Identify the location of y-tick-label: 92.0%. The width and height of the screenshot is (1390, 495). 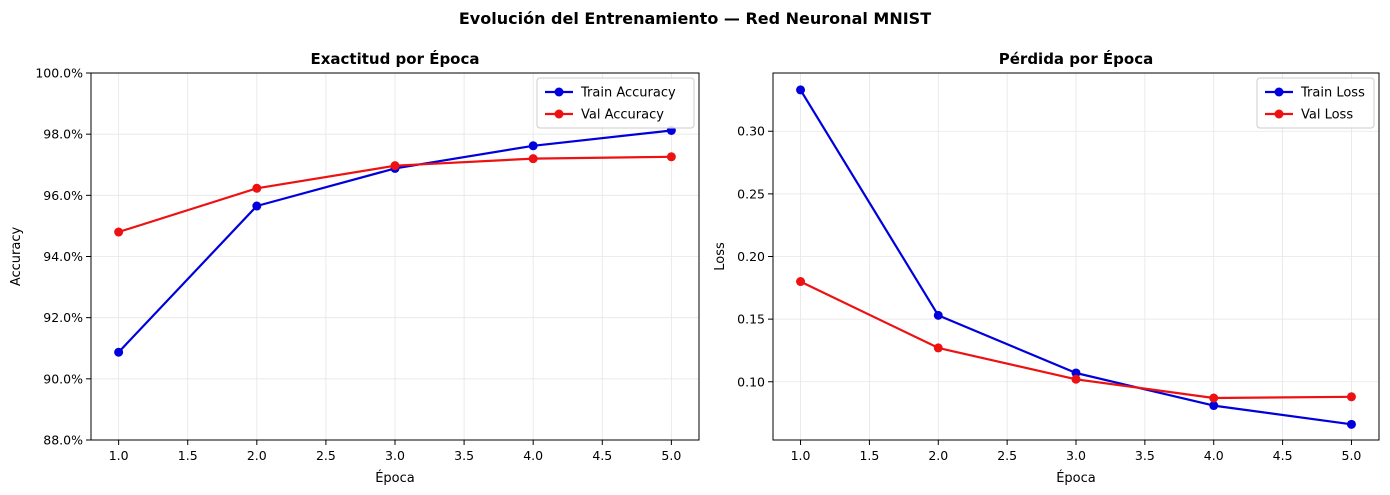
(63, 317).